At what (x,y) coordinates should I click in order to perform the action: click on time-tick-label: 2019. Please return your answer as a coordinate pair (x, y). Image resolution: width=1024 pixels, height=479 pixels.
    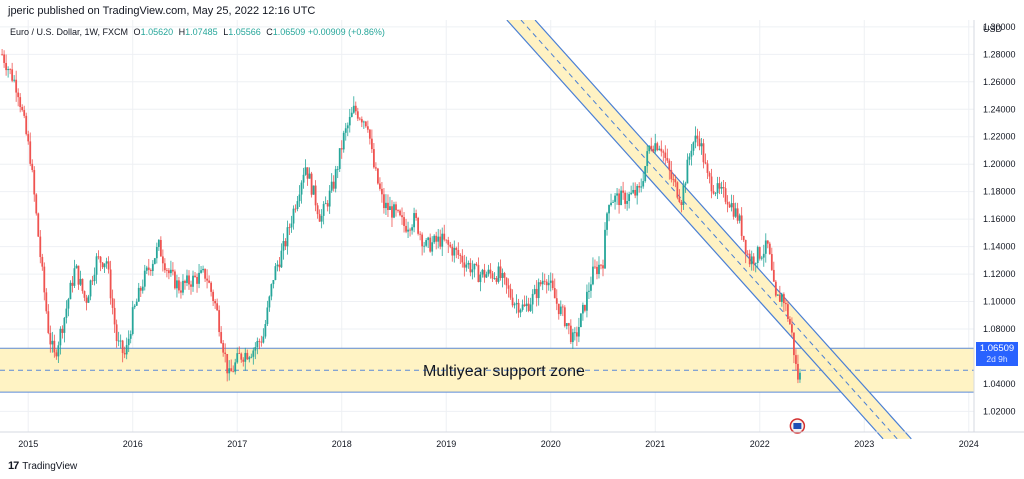
    Looking at the image, I should click on (446, 444).